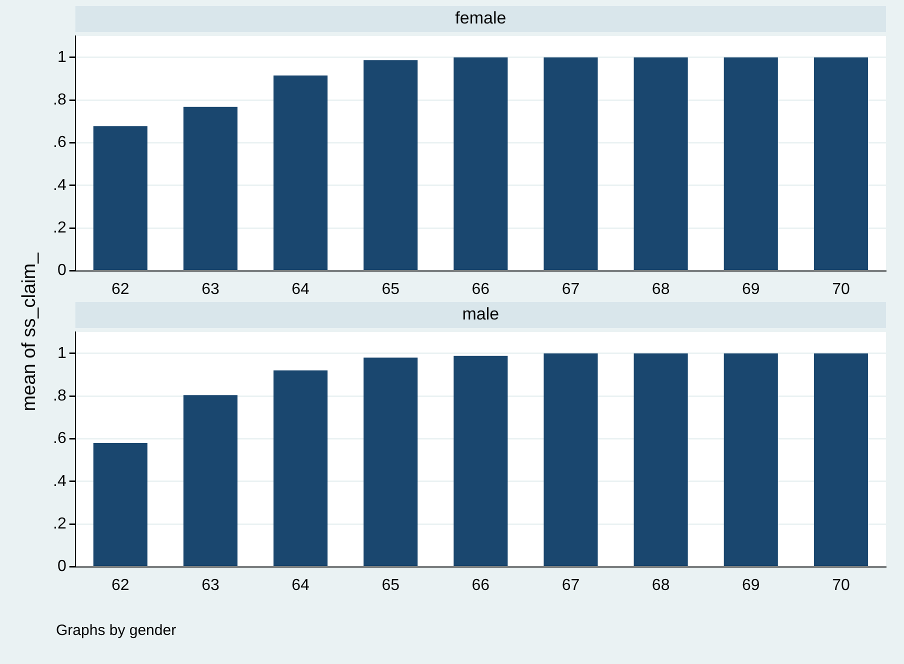 This screenshot has height=664, width=904. I want to click on chart-title: male, so click(481, 314).